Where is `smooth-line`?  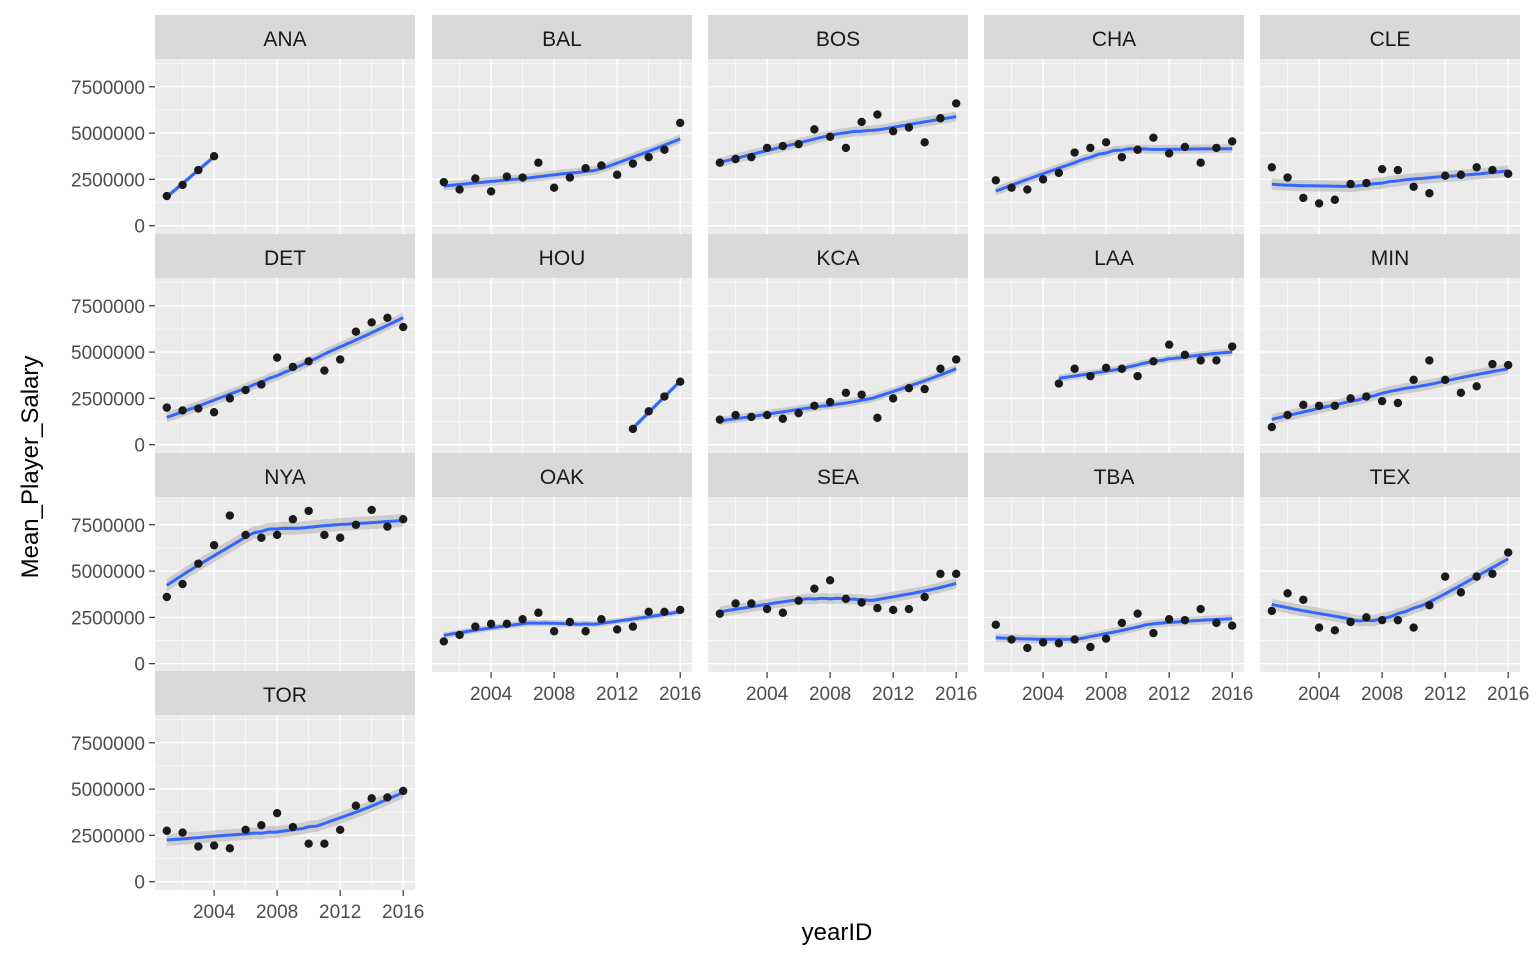 smooth-line is located at coordinates (284, 552).